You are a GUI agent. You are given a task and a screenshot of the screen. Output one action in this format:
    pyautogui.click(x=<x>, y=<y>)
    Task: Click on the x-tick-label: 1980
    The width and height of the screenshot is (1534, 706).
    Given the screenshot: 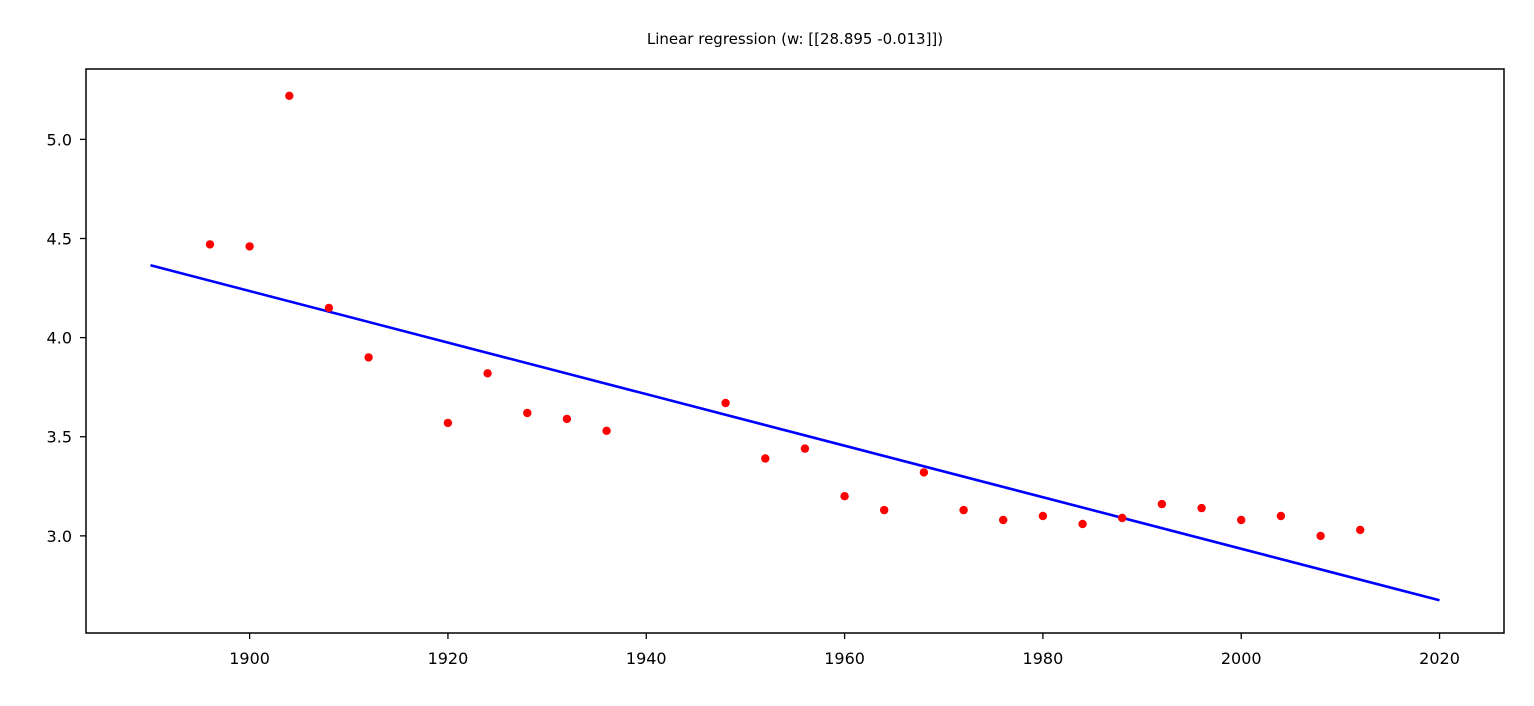 What is the action you would take?
    pyautogui.click(x=1043, y=658)
    